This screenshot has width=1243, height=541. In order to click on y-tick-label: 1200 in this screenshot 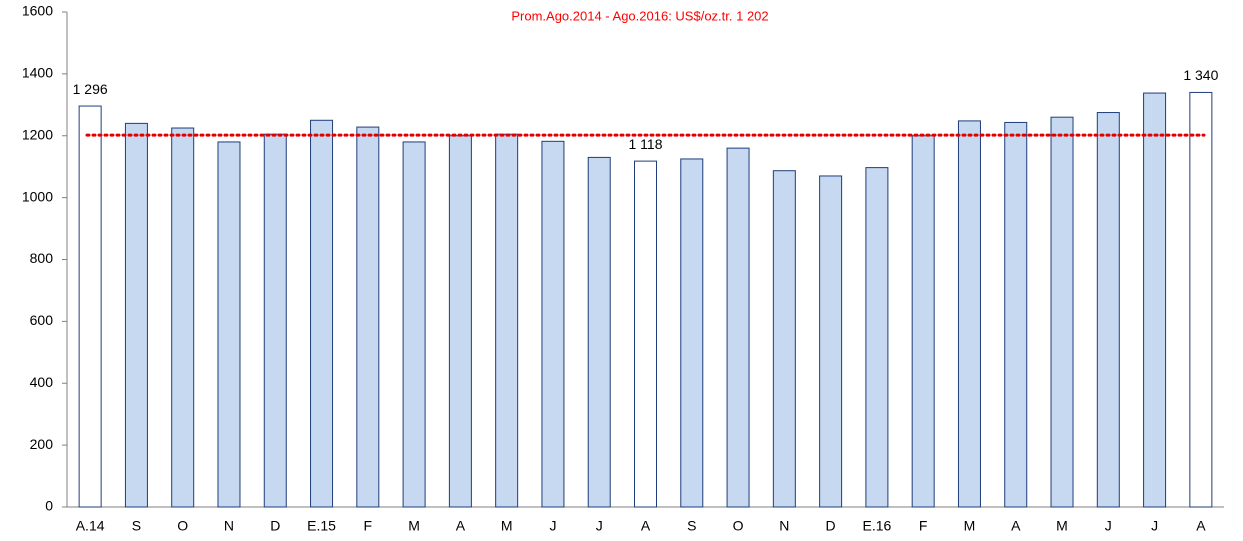, I will do `click(37, 134)`.